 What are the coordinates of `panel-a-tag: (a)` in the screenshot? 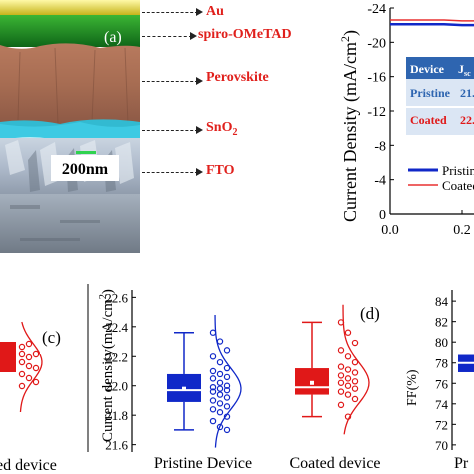 It's located at (113, 37).